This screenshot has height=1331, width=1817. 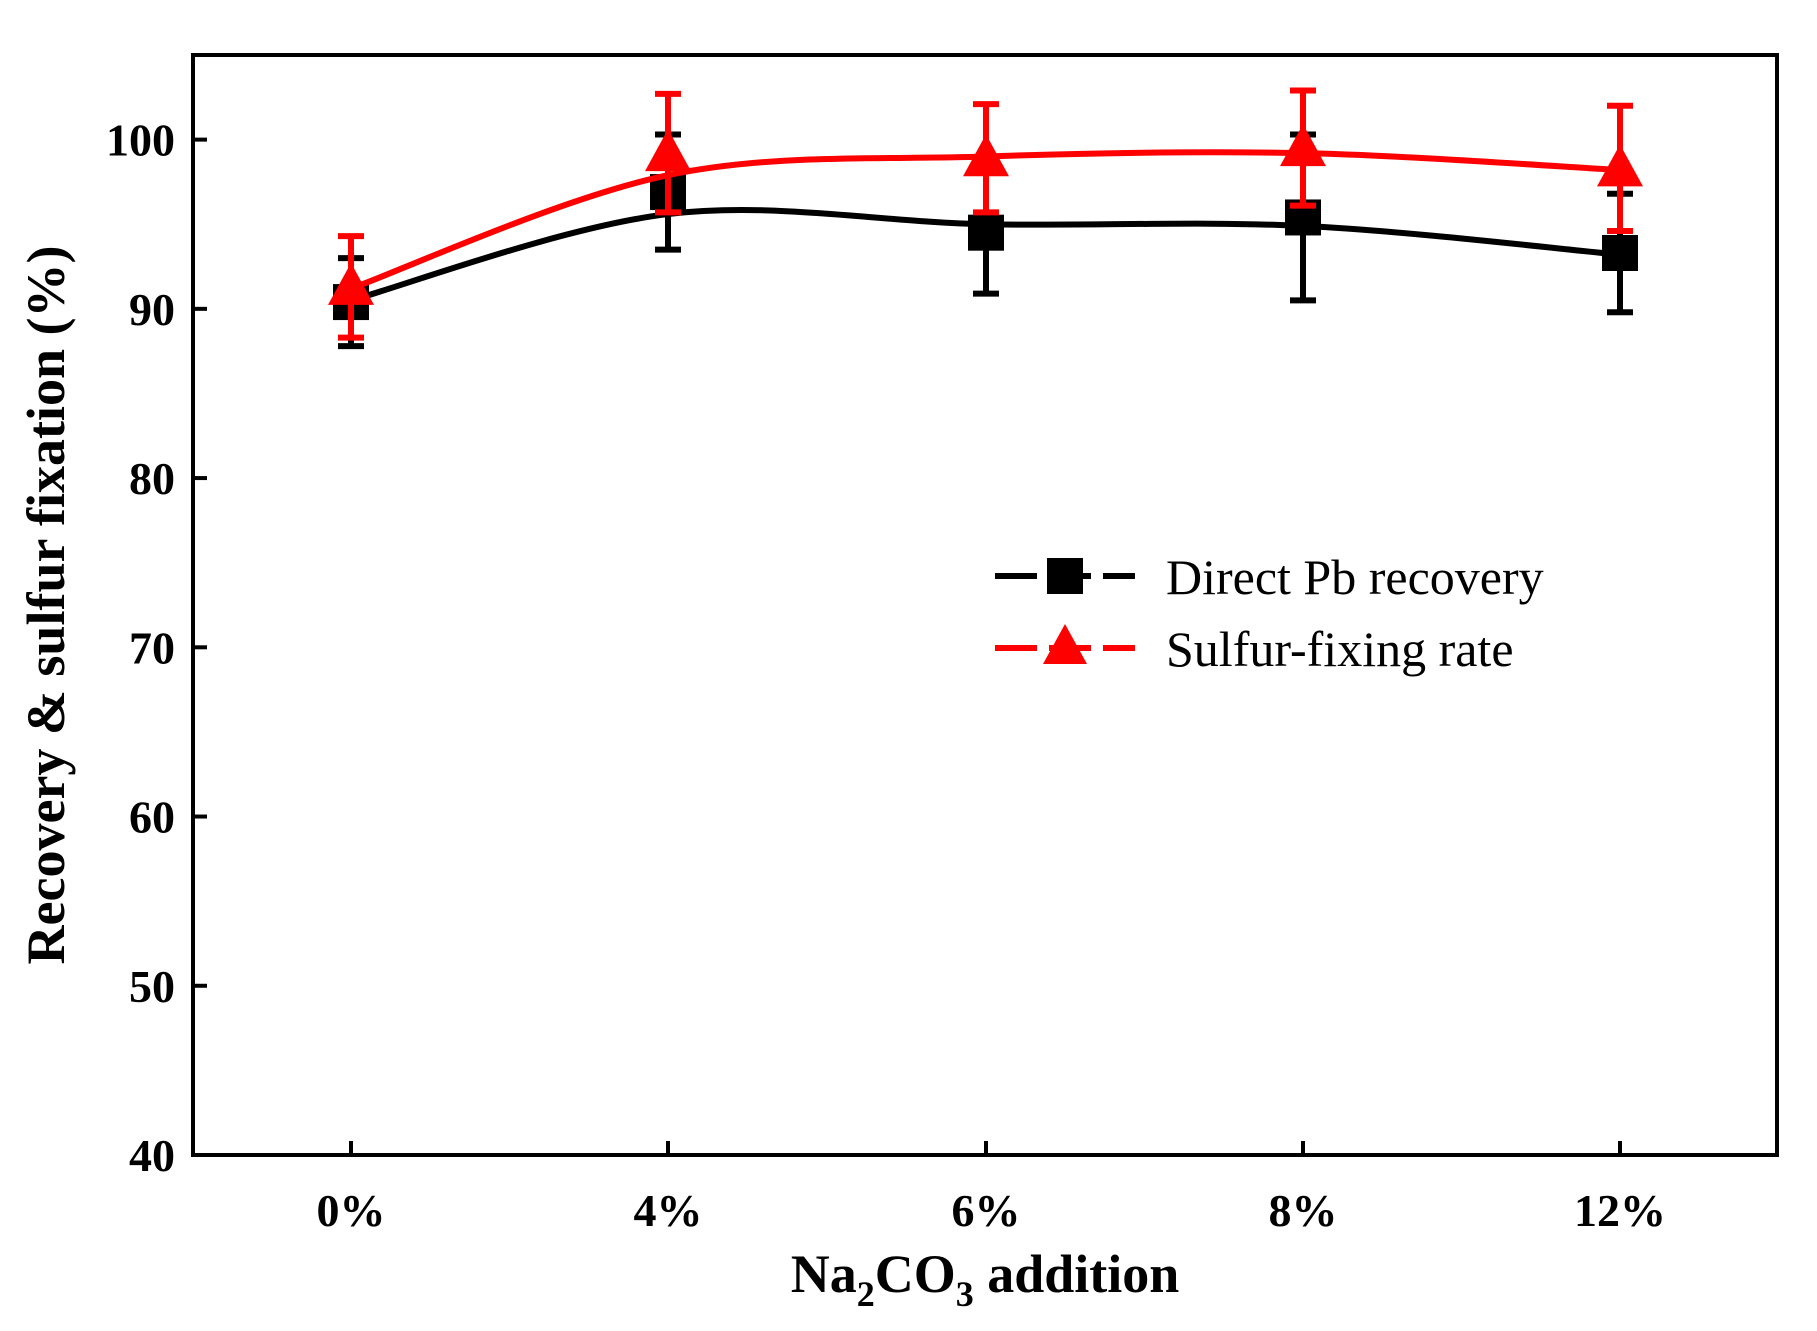 I want to click on y-tick-label: 60, so click(x=152, y=817).